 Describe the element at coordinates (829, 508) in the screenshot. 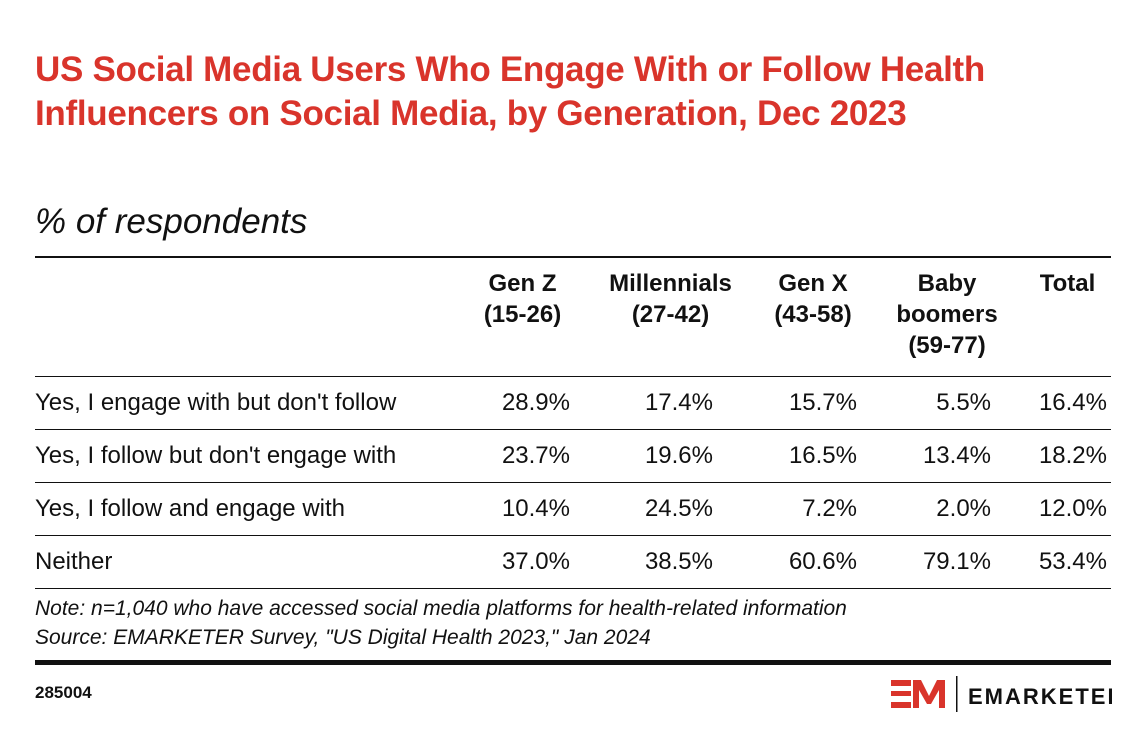

I see `table-cell: 7.2%` at that location.